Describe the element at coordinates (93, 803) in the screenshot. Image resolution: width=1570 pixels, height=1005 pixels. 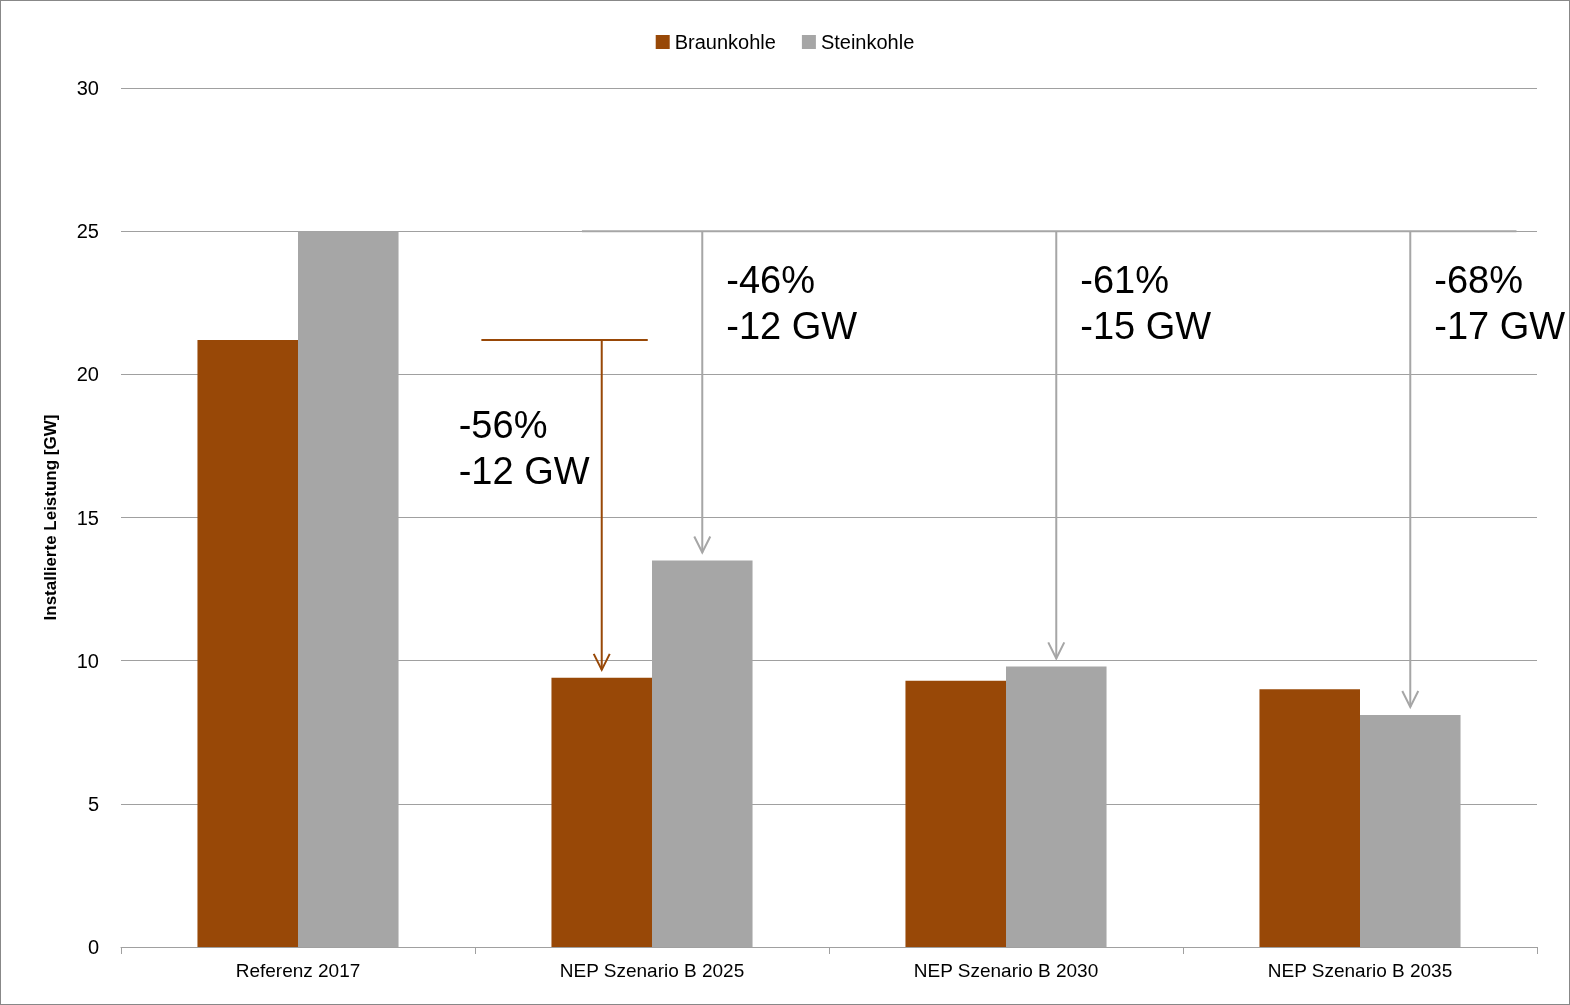
I see `y-tick-label: 5` at that location.